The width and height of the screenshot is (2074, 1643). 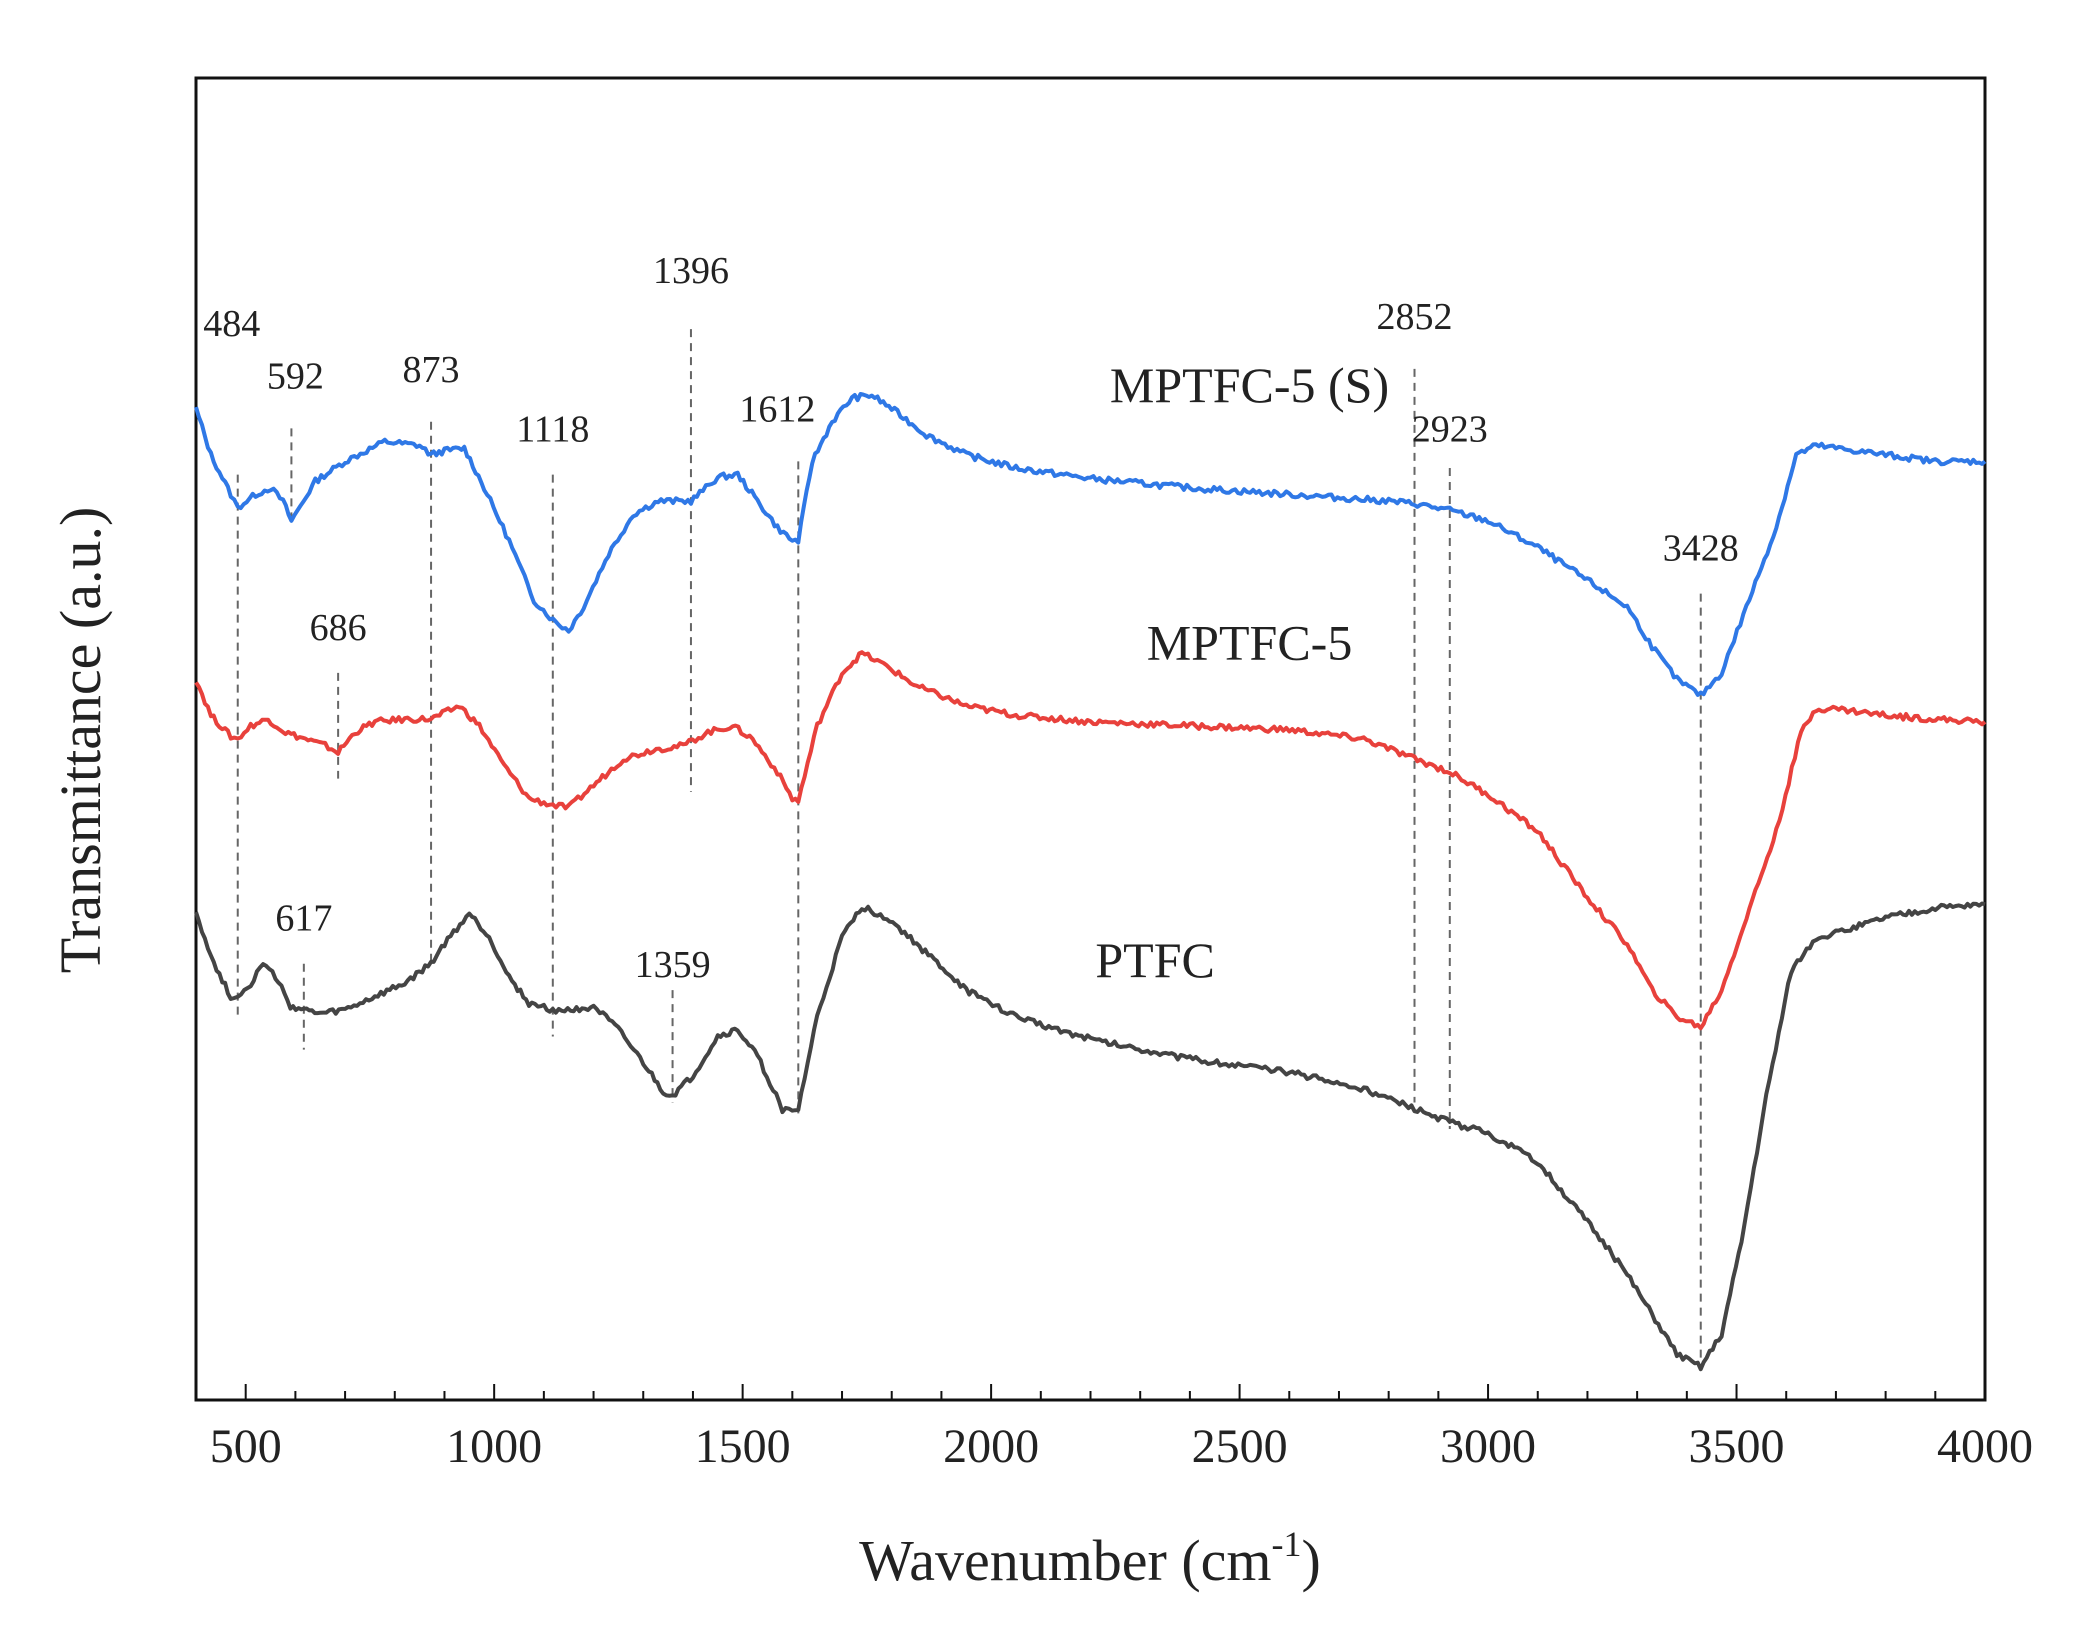 What do you see at coordinates (1415, 317) in the screenshot?
I see `peak-label: 2852` at bounding box center [1415, 317].